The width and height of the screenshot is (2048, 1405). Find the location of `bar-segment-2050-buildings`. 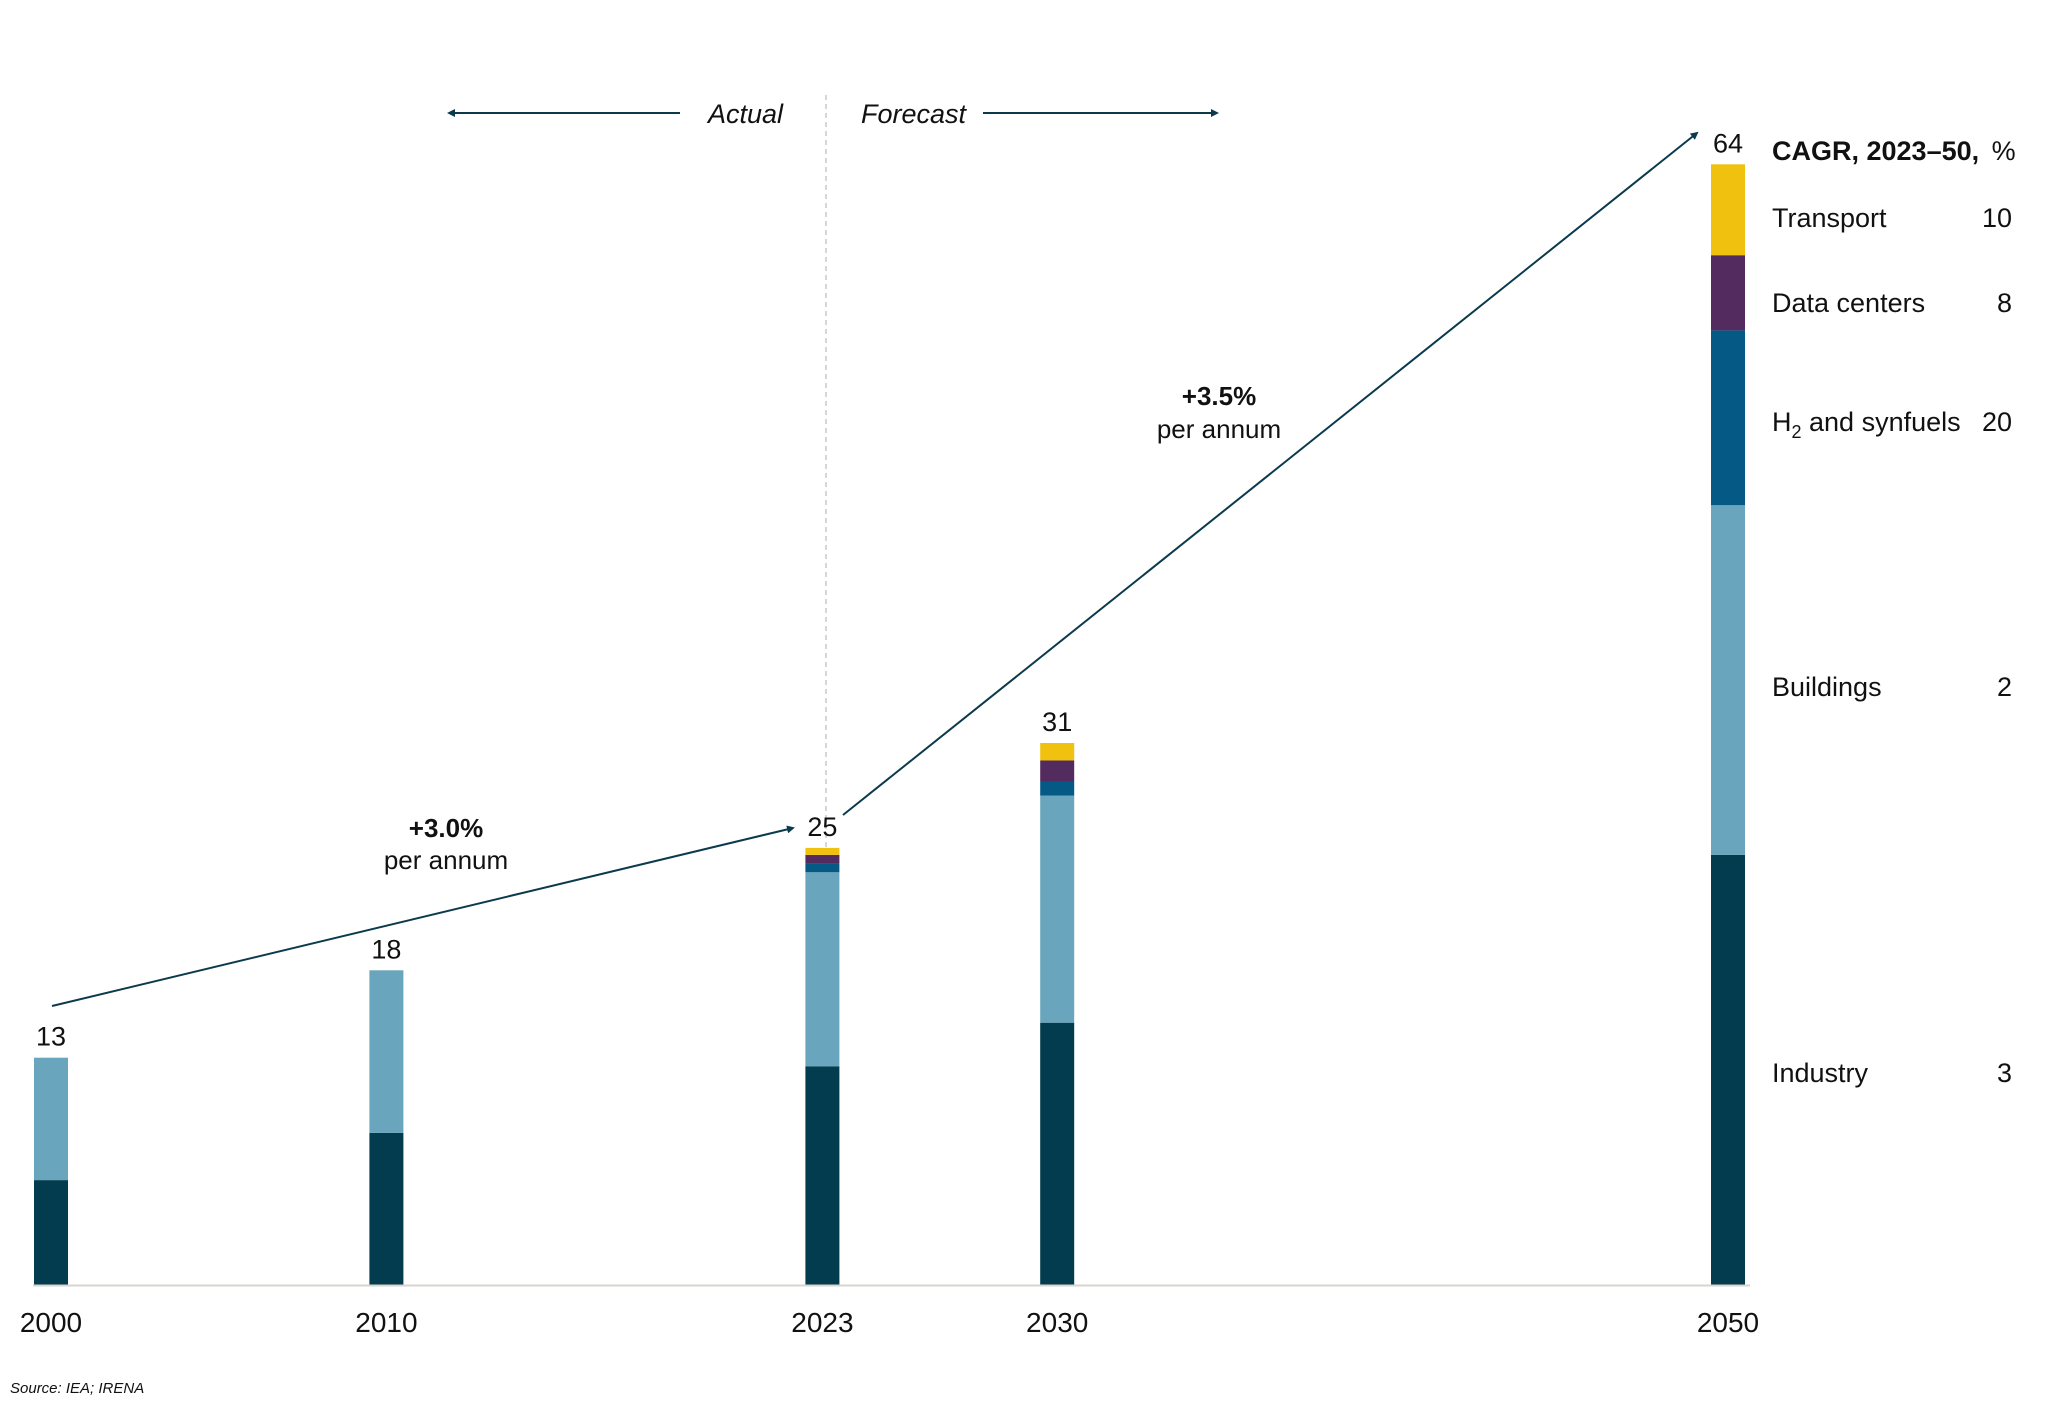

bar-segment-2050-buildings is located at coordinates (1728, 680).